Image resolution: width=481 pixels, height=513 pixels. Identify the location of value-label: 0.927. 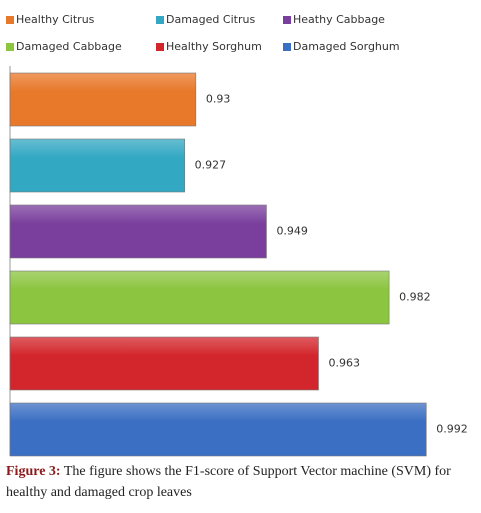
(211, 165).